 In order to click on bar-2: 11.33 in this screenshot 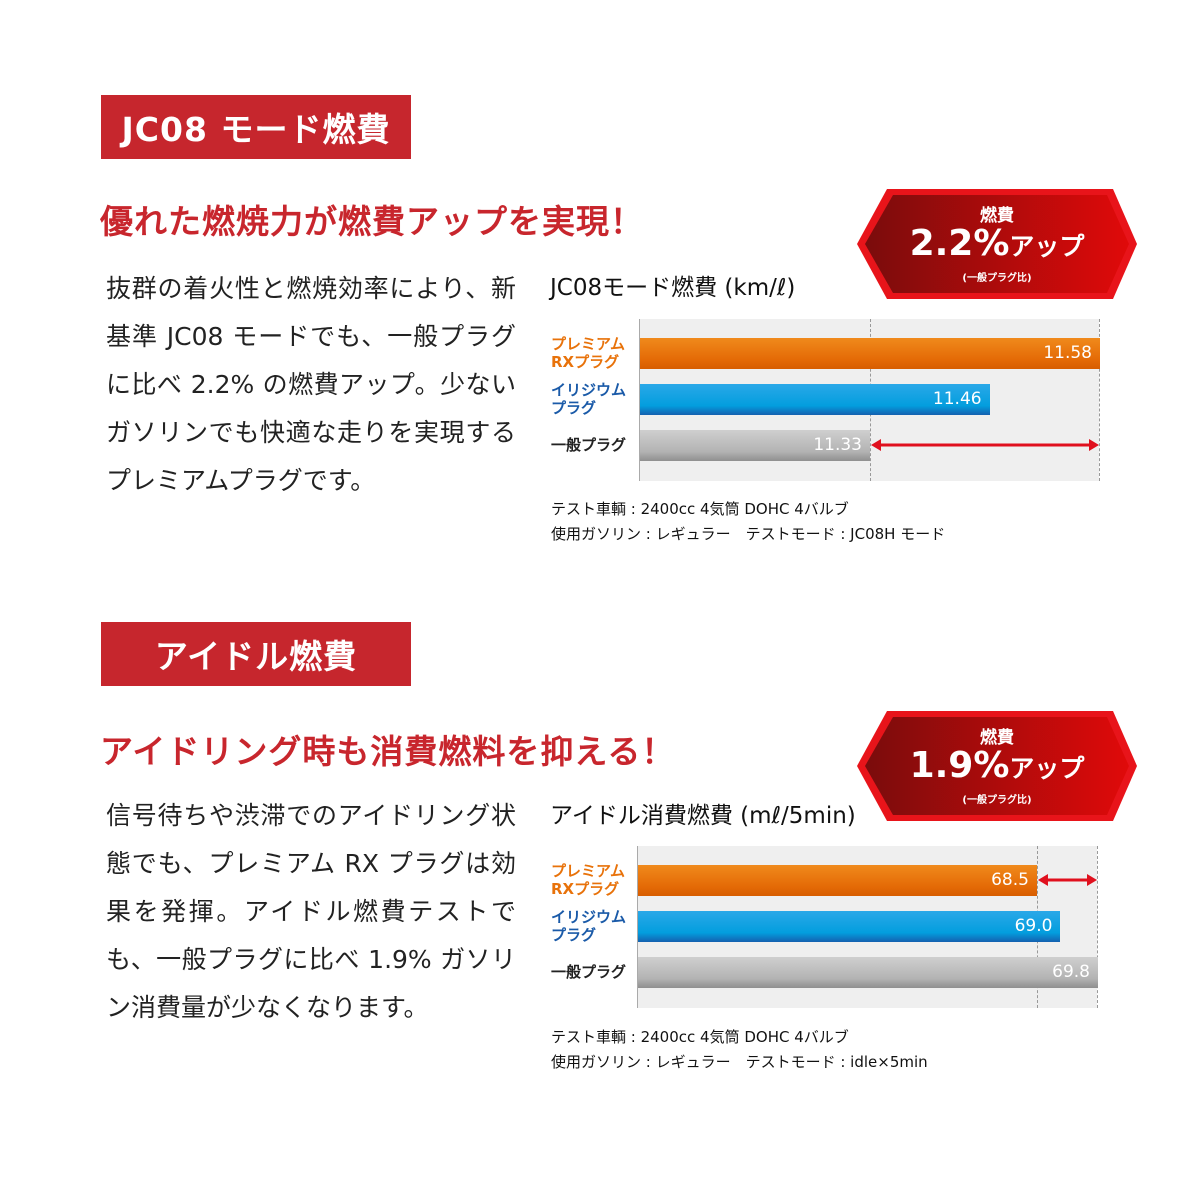, I will do `click(755, 445)`.